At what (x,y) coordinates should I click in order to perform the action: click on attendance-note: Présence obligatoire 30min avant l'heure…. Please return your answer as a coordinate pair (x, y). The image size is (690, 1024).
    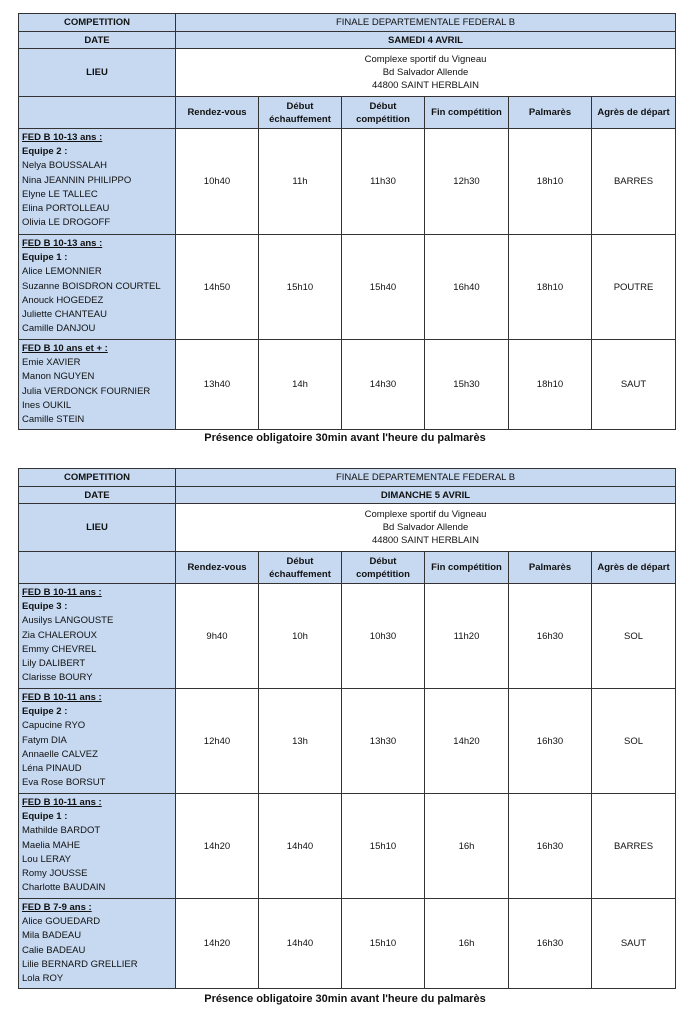
    Looking at the image, I should click on (345, 999).